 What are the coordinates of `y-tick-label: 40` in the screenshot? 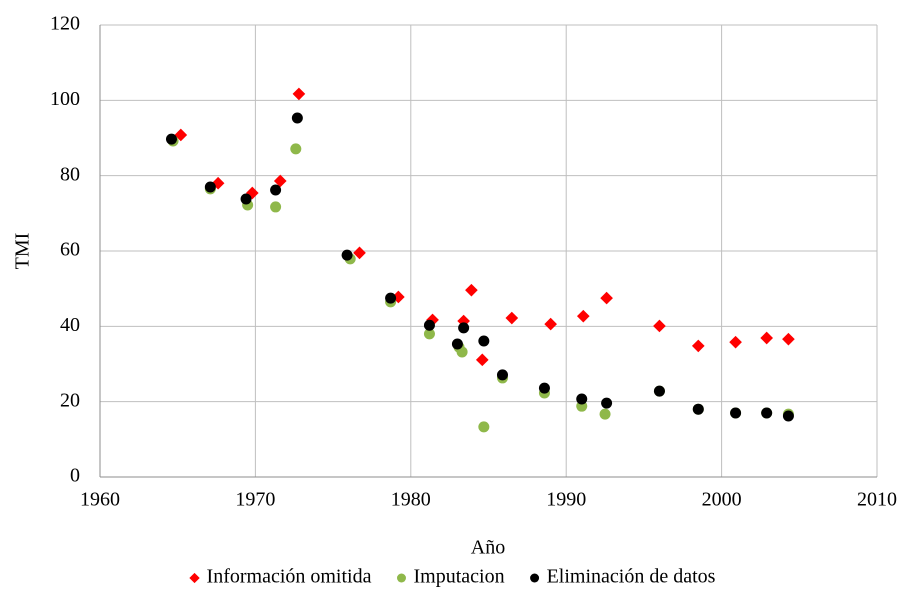 It's located at (70, 325).